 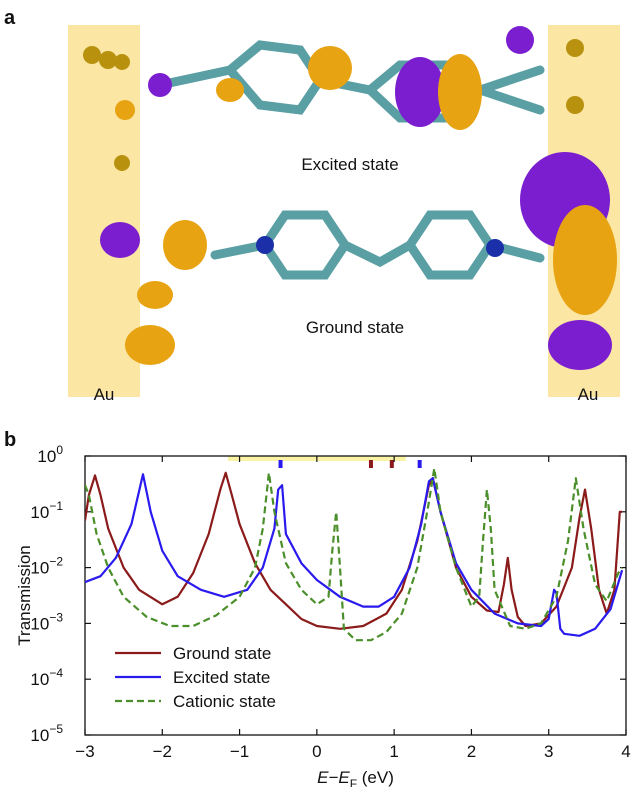 I want to click on state-label: Excited state, so click(x=349, y=164).